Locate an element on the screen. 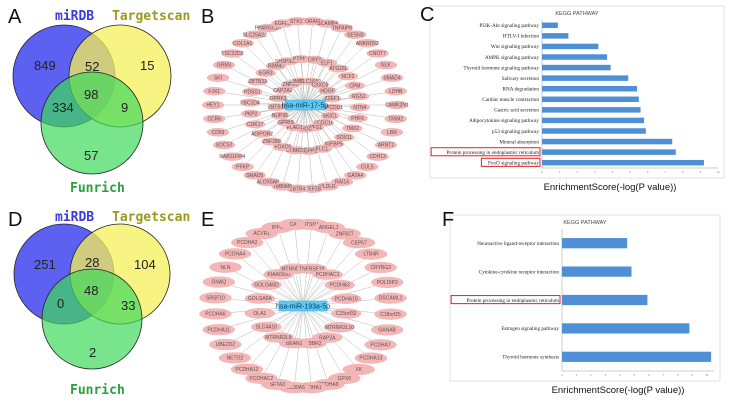 Image resolution: width=732 pixels, height=410 pixels. gene-label: RGS1 is located at coordinates (359, 97).